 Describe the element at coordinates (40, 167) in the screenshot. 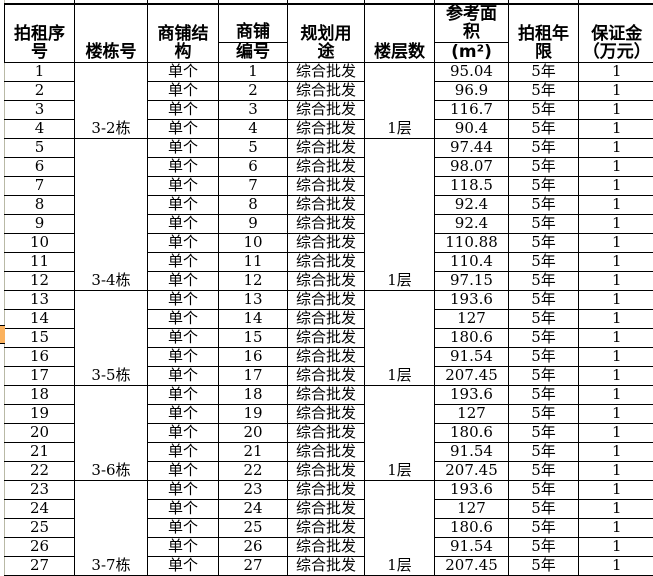

I see `cell-seq: 6` at that location.